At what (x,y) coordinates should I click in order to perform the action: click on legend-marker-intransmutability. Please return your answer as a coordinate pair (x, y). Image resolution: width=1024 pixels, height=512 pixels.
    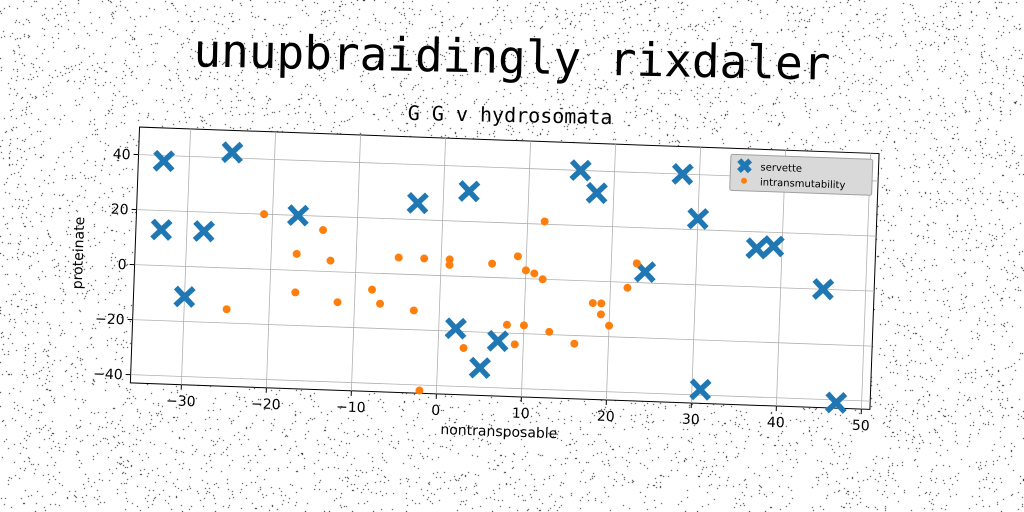
    Looking at the image, I should click on (744, 180).